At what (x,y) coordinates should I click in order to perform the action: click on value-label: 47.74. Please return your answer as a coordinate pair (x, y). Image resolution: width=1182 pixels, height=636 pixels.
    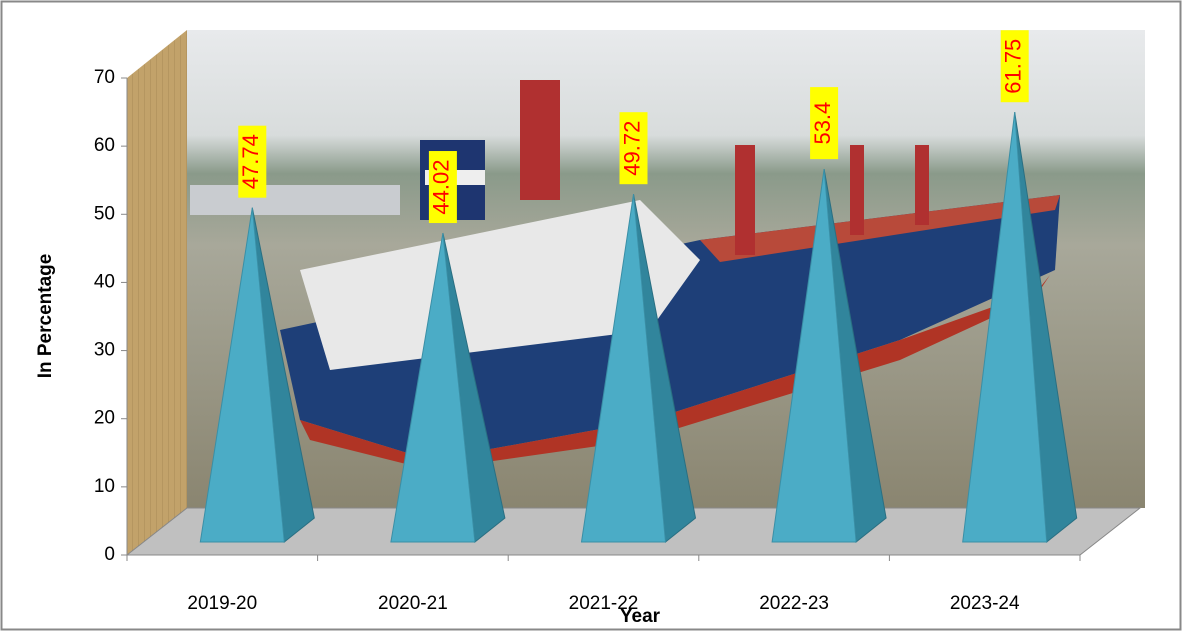
    Looking at the image, I should click on (250, 161).